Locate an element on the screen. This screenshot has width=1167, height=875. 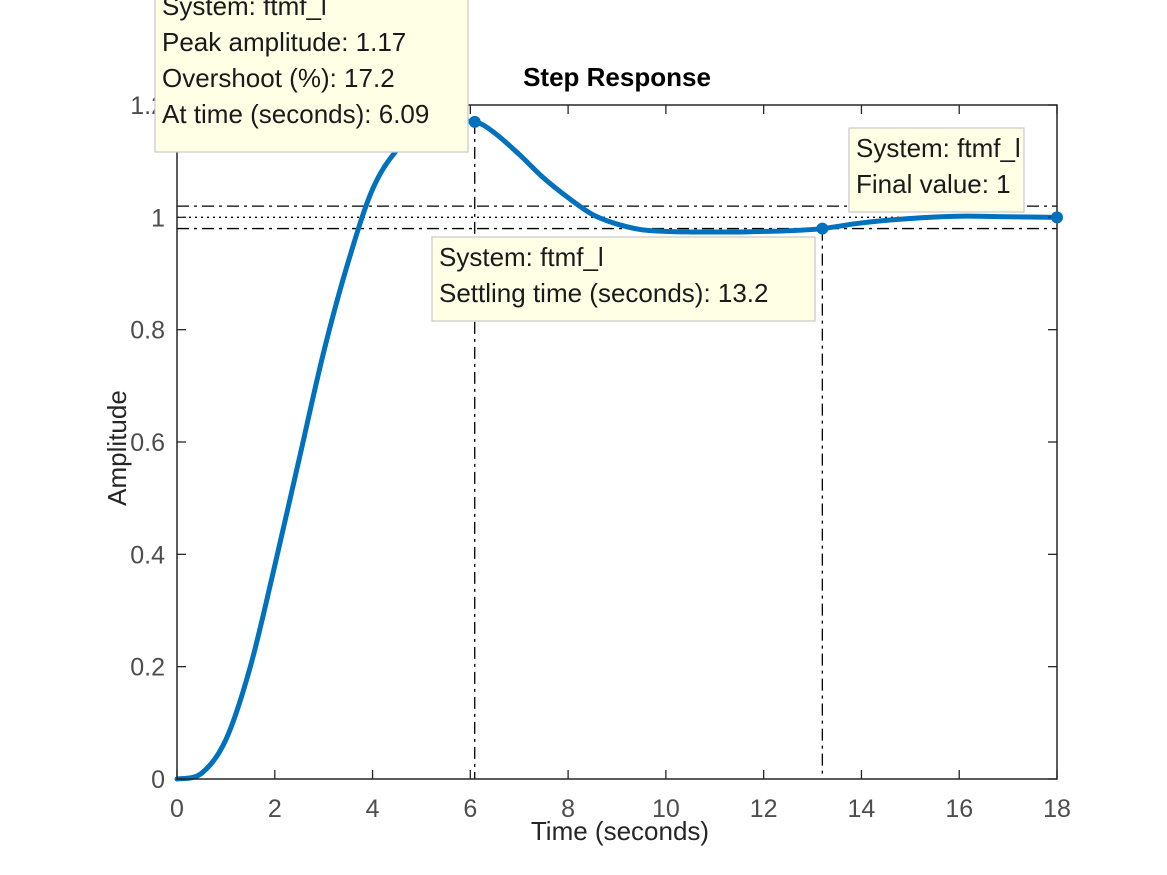
y-tick-label: 0.4 is located at coordinates (147, 555).